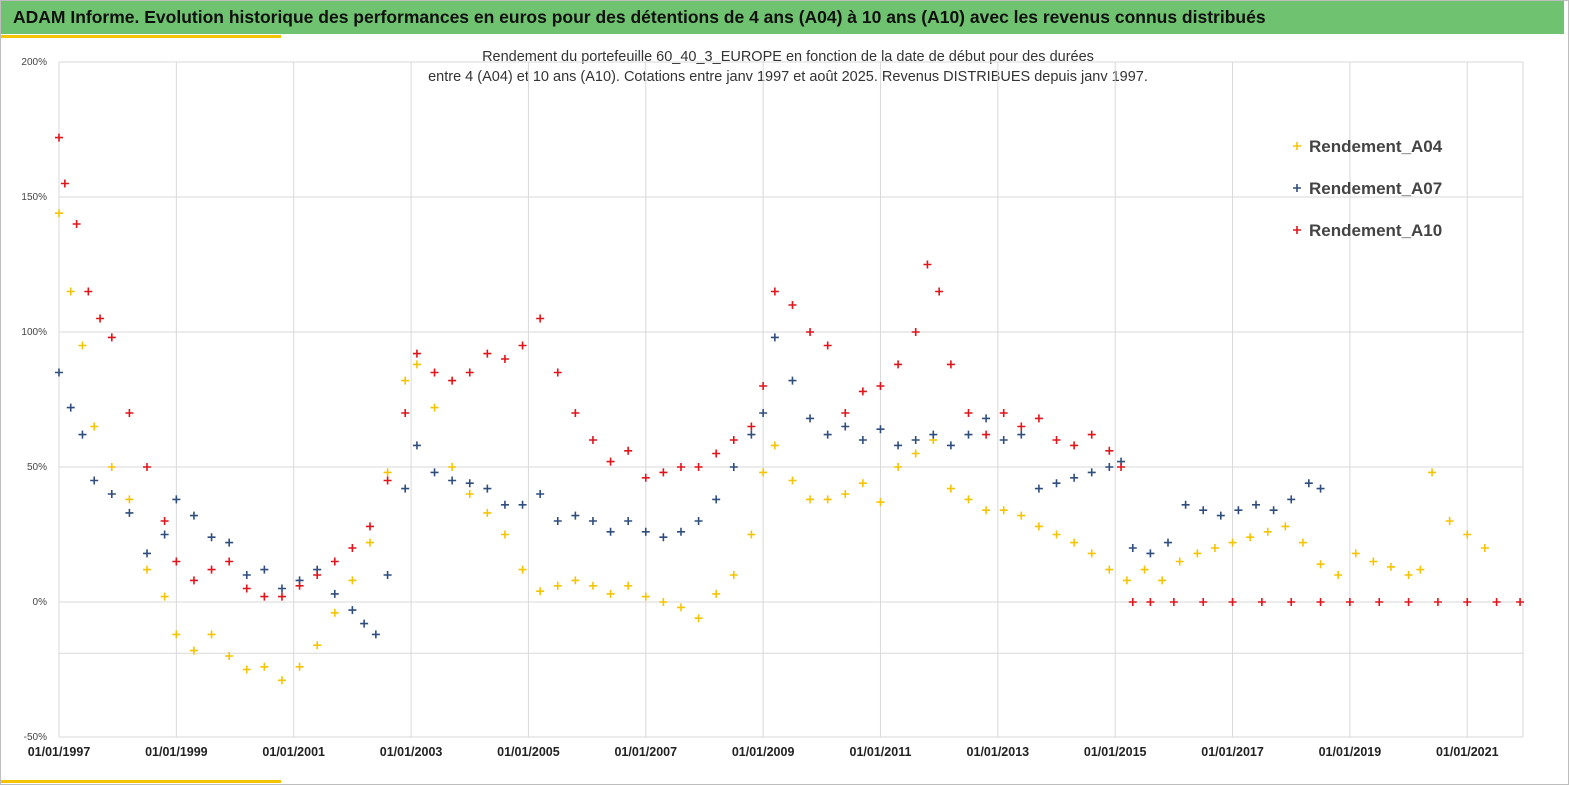  Describe the element at coordinates (1467, 752) in the screenshot. I see `x-tick-label: 01/01/2021` at that location.